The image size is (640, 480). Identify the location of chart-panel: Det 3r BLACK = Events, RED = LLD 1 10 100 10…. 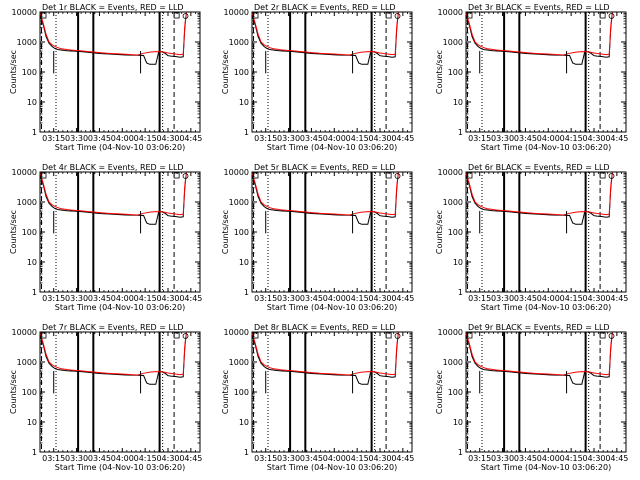
(531, 77).